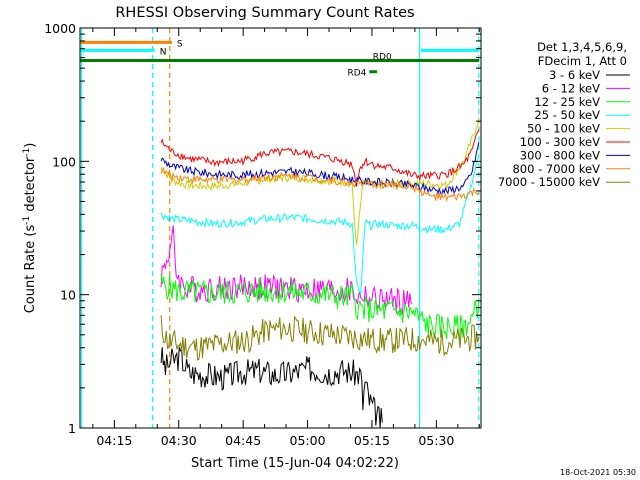 The height and width of the screenshot is (480, 640). I want to click on y-axis-label: Count Rate (s-1 detector-1), so click(30, 228).